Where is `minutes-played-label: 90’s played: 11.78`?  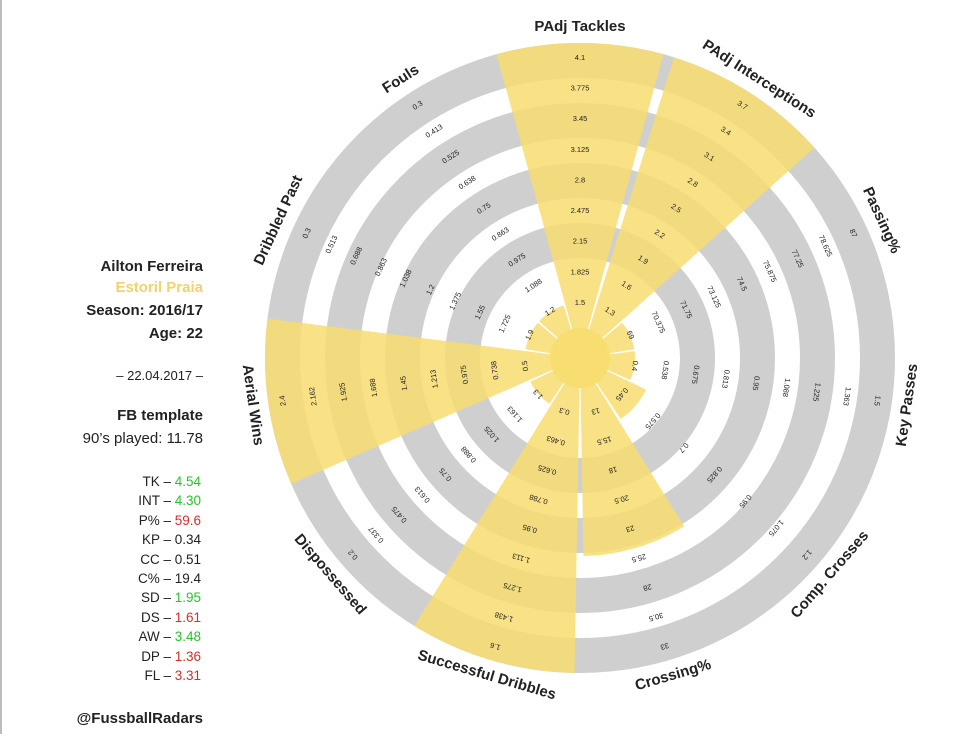
minutes-played-label: 90’s played: 11.78 is located at coordinates (142, 438).